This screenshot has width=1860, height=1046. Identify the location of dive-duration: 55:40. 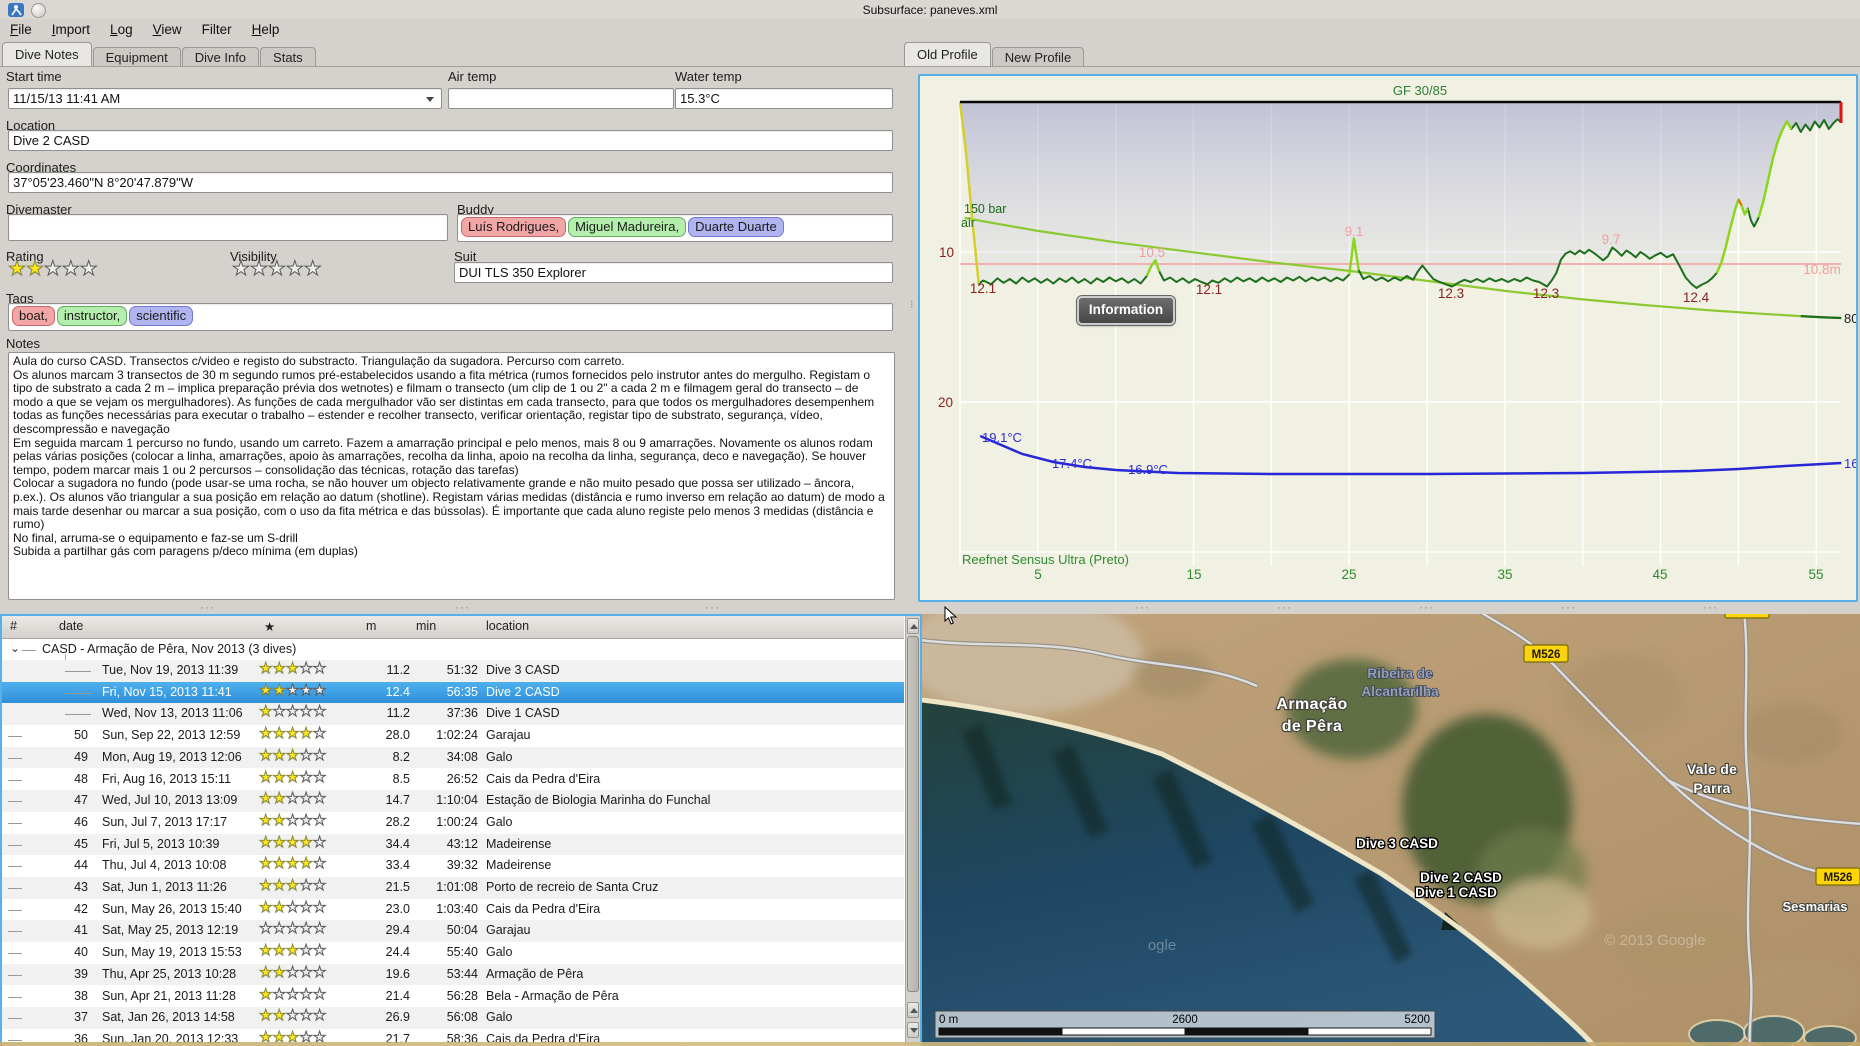
(462, 952).